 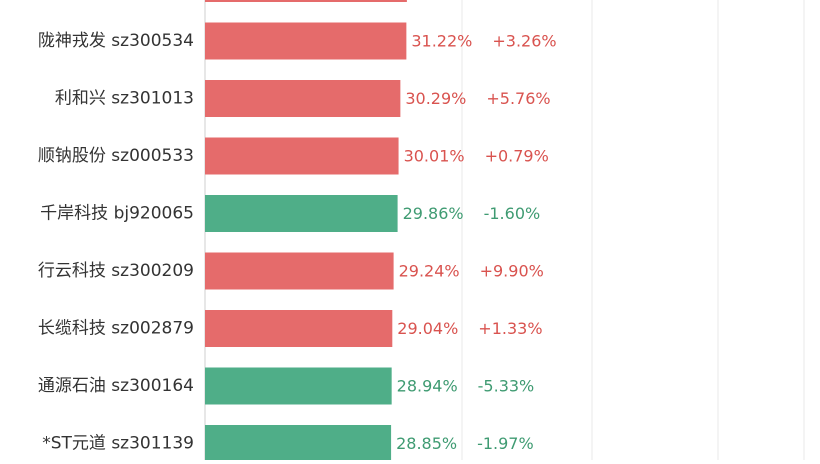 What do you see at coordinates (117, 214) in the screenshot?
I see `category-label-bj920065: 千岸科技 bj920065` at bounding box center [117, 214].